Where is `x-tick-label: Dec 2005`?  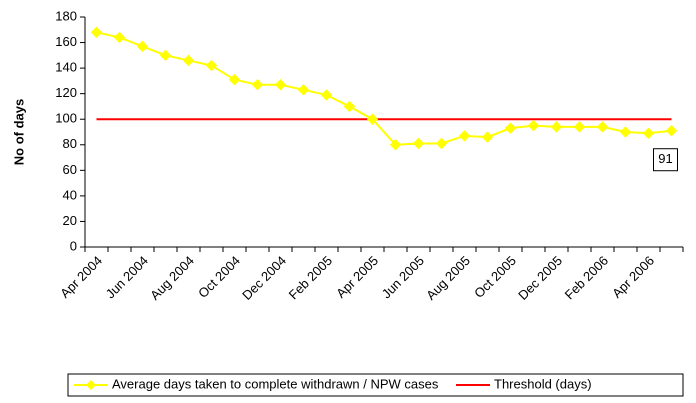
x-tick-label: Dec 2005 is located at coordinates (540, 278).